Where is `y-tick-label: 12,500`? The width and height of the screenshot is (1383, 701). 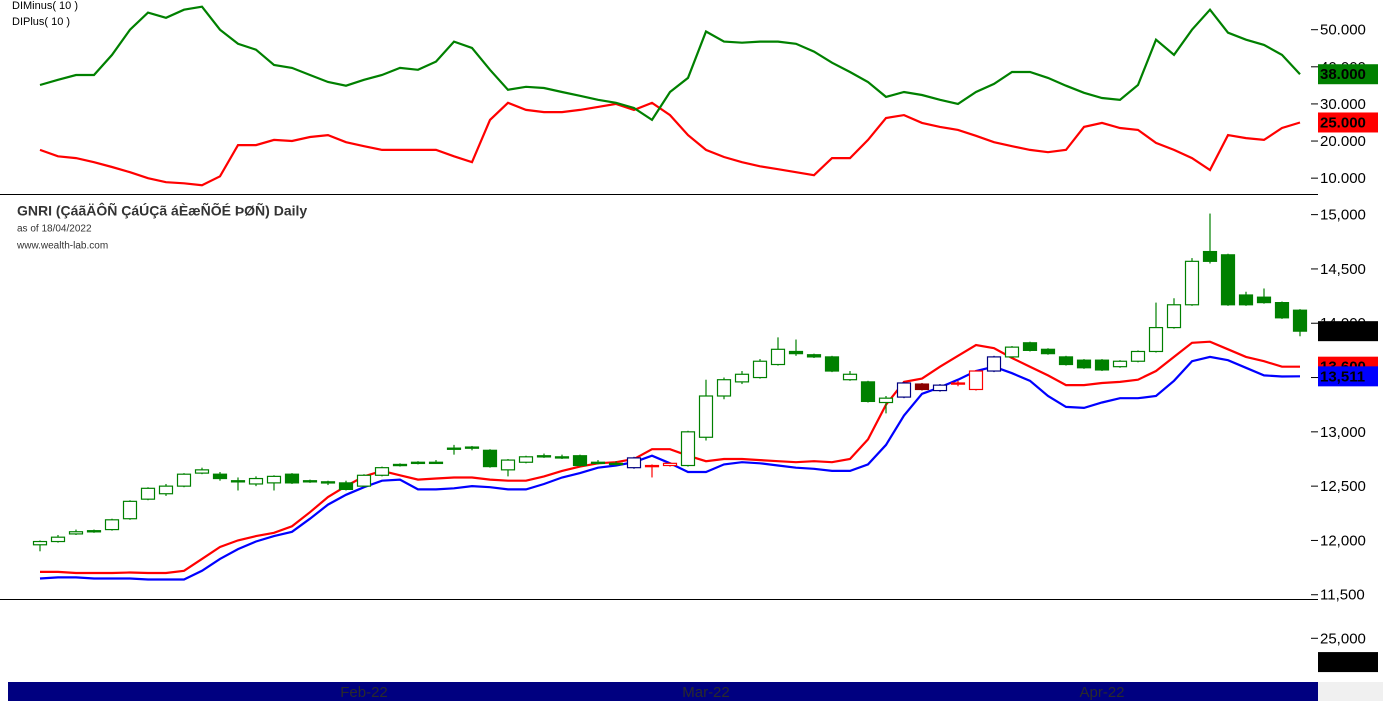 y-tick-label: 12,500 is located at coordinates (1343, 486).